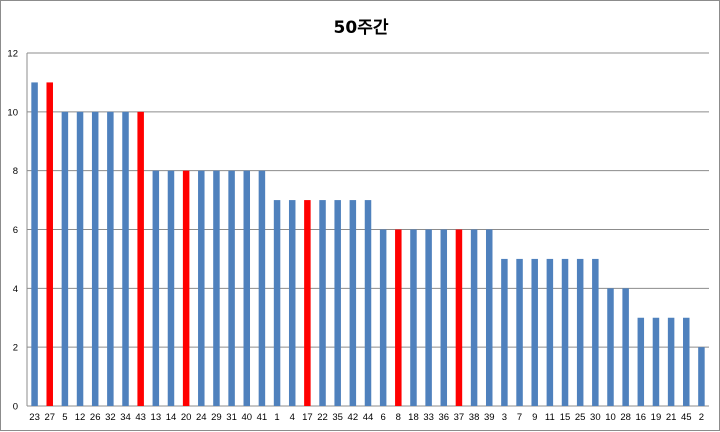  Describe the element at coordinates (15, 230) in the screenshot. I see `y-tick-label: 6` at that location.